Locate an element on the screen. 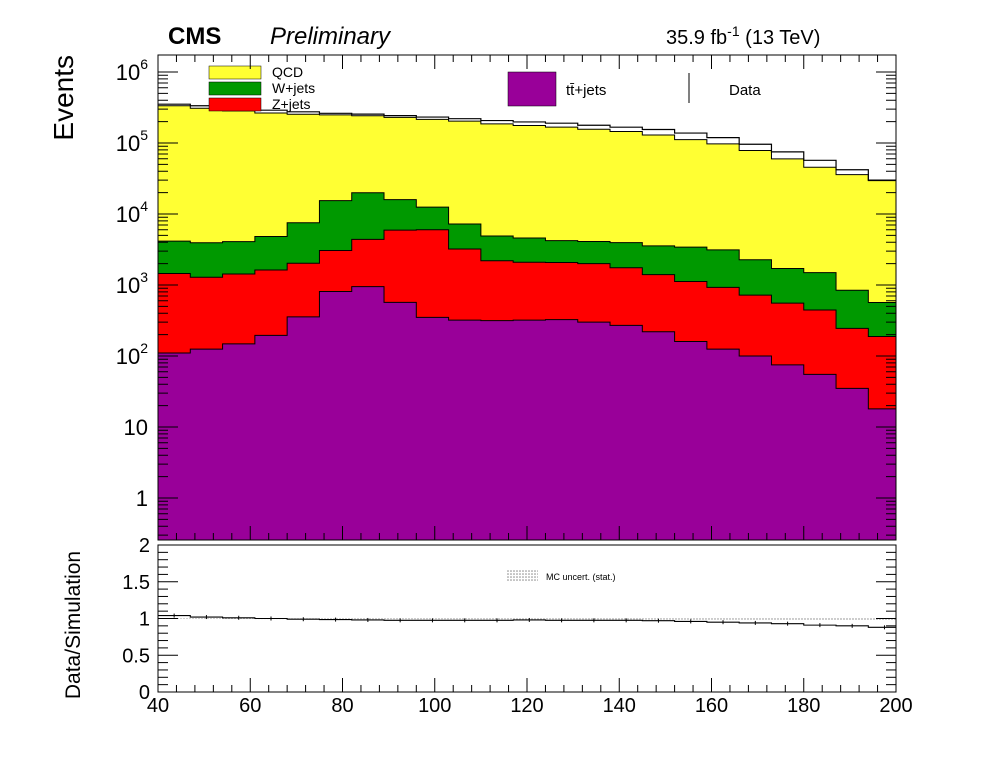 Image resolution: width=996 pixels, height=772 pixels. x-tick-label: 100 is located at coordinates (434, 706).